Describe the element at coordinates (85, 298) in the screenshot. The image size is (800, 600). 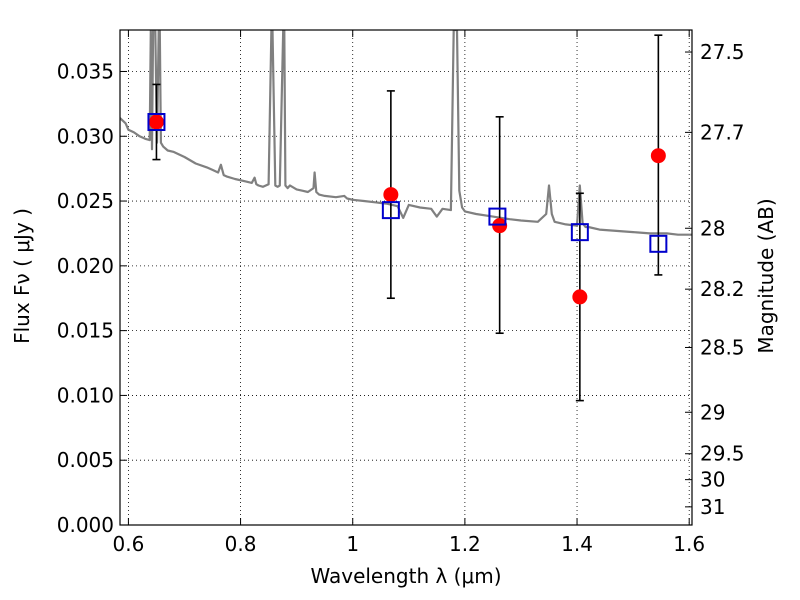
I see `y-tick-labels: 0.000 0.005 0.010 0.015 0.020 0.025 0.030 0.035` at that location.